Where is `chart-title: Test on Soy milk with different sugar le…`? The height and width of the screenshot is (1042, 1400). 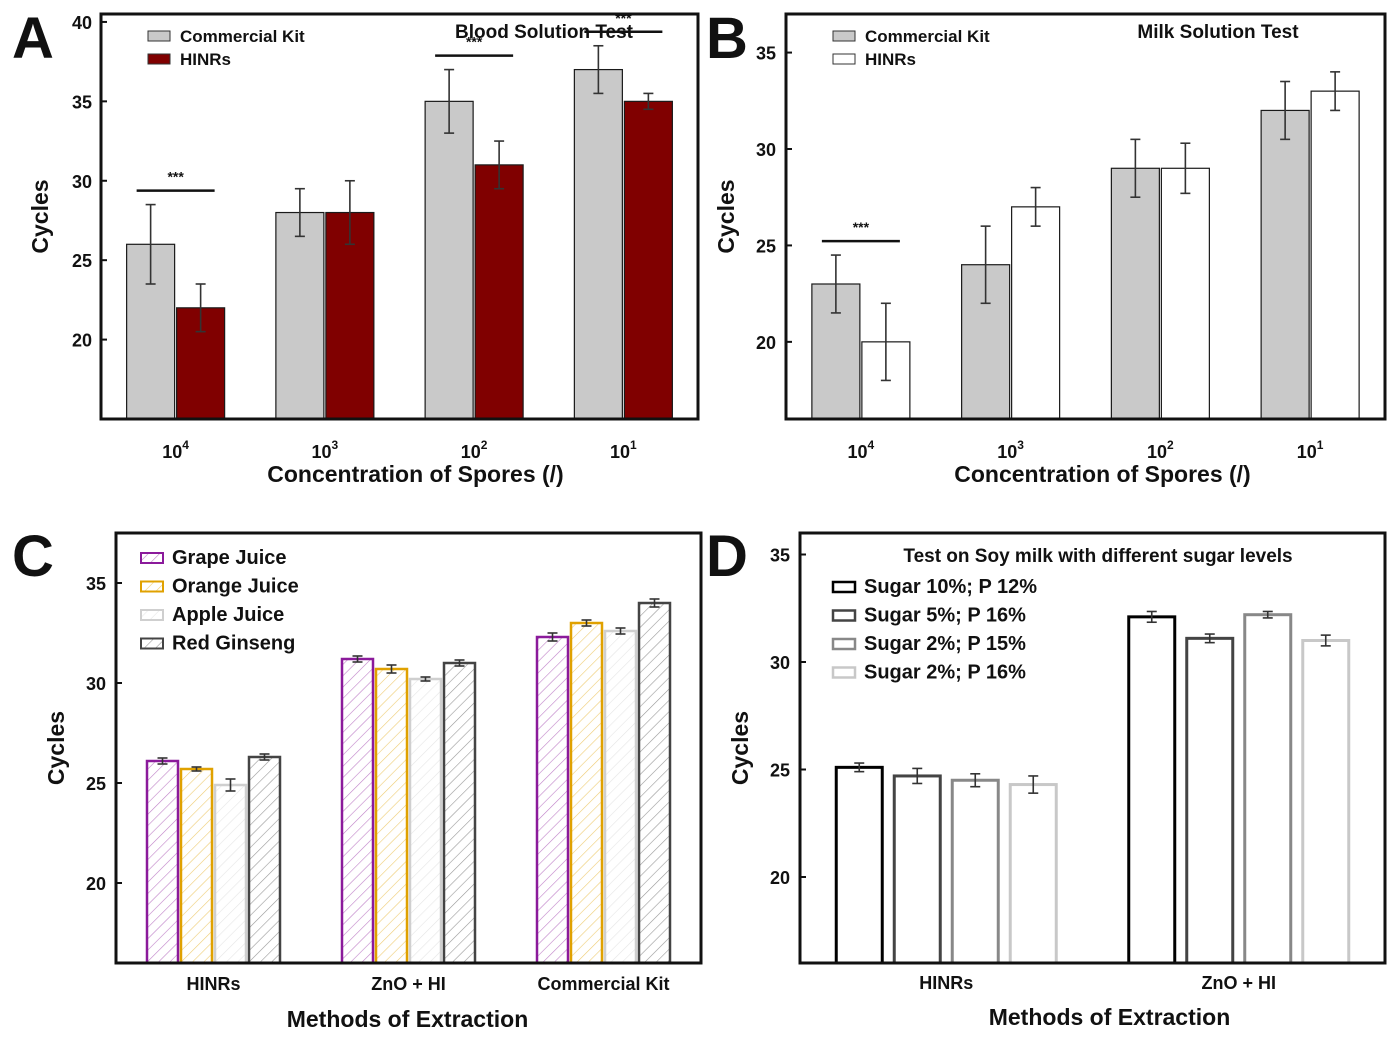 chart-title: Test on Soy milk with different sugar le… is located at coordinates (1097, 556).